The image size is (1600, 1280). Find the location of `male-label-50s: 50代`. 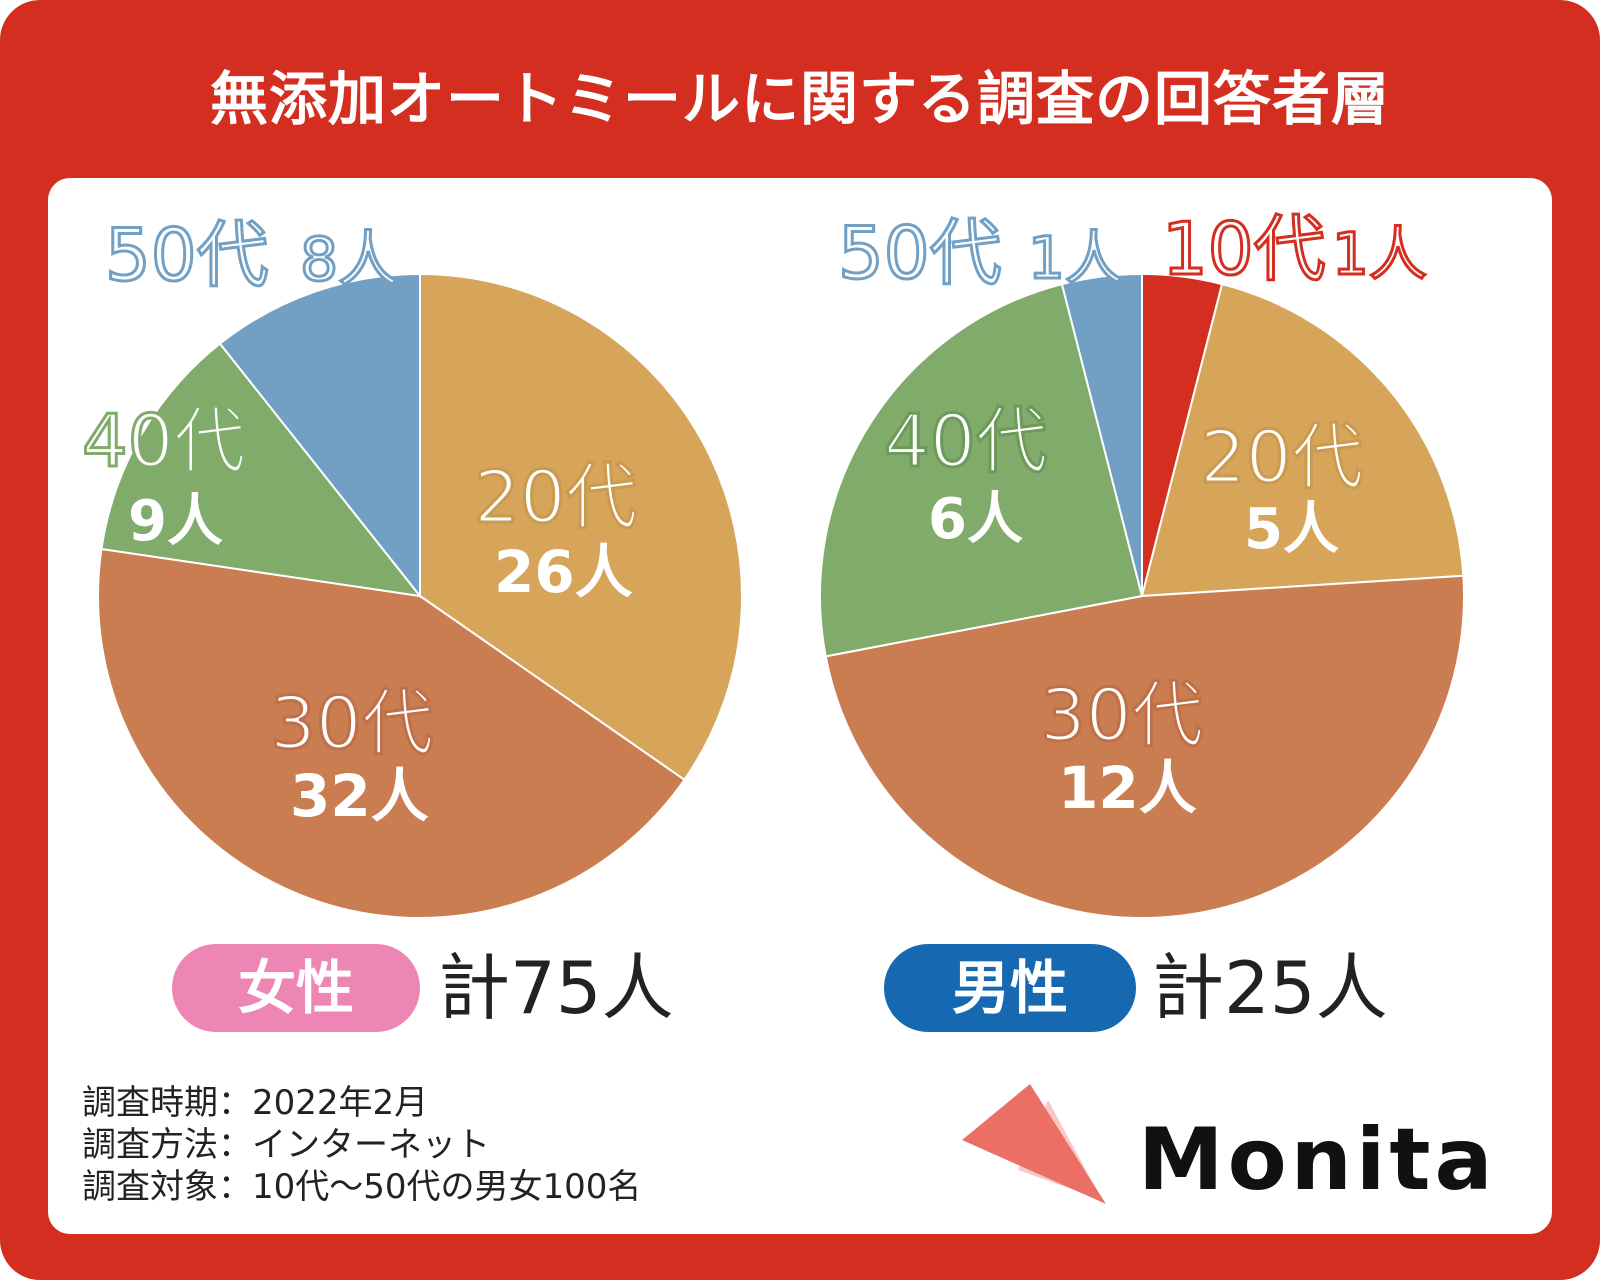

male-label-50s: 50代 is located at coordinates (920, 253).